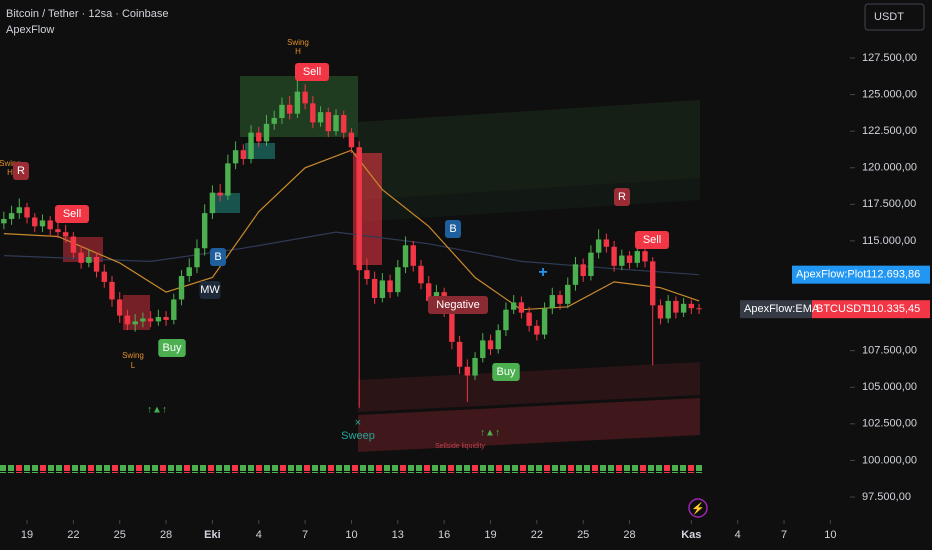 The image size is (932, 550). What do you see at coordinates (542, 272) in the screenshot?
I see `cross-marker: +` at bounding box center [542, 272].